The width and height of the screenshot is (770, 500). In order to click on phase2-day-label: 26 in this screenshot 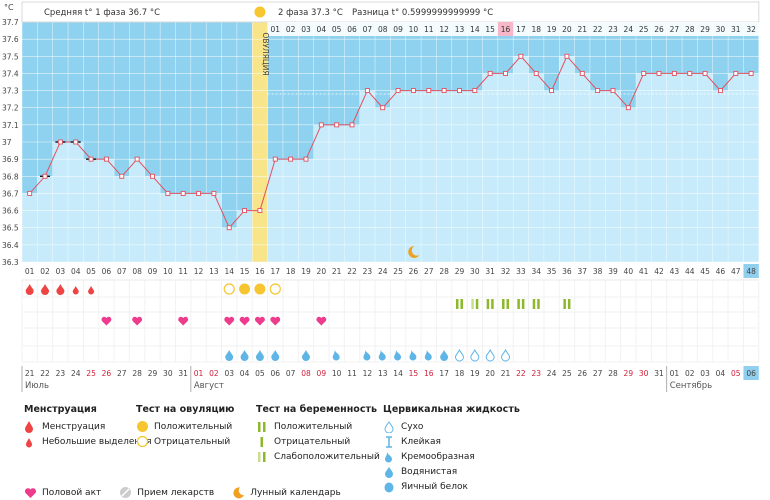, I will do `click(659, 29)`.